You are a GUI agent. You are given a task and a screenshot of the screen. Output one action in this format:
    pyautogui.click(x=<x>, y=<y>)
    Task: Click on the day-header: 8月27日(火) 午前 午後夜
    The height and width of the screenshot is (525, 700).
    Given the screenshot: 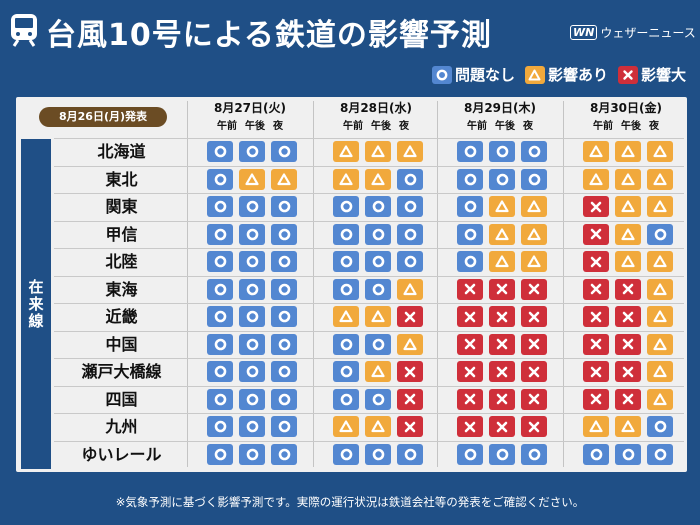 What is the action you would take?
    pyautogui.click(x=250, y=115)
    